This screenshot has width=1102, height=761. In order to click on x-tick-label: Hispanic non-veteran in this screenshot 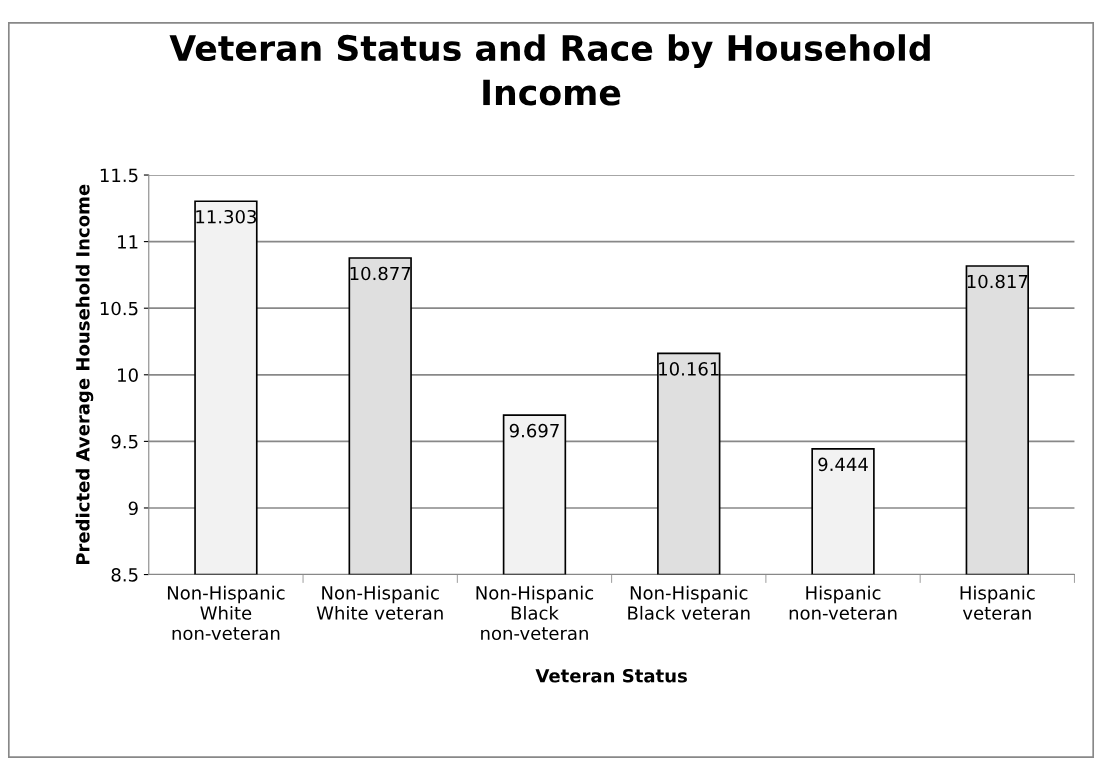, I will do `click(843, 602)`.